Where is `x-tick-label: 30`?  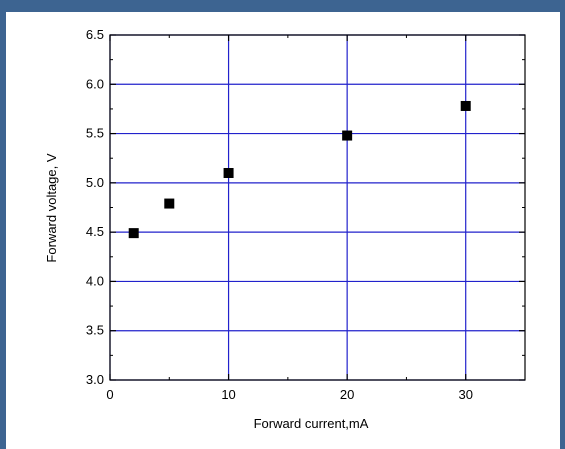
x-tick-label: 30 is located at coordinates (465, 394).